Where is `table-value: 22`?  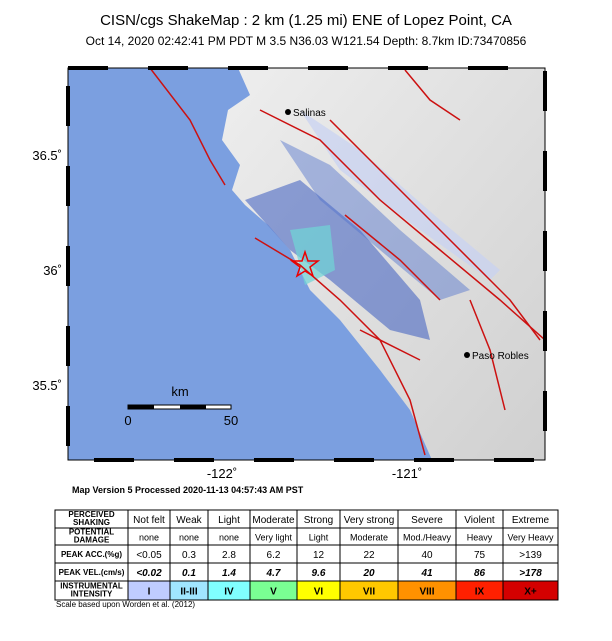
table-value: 22 is located at coordinates (369, 555).